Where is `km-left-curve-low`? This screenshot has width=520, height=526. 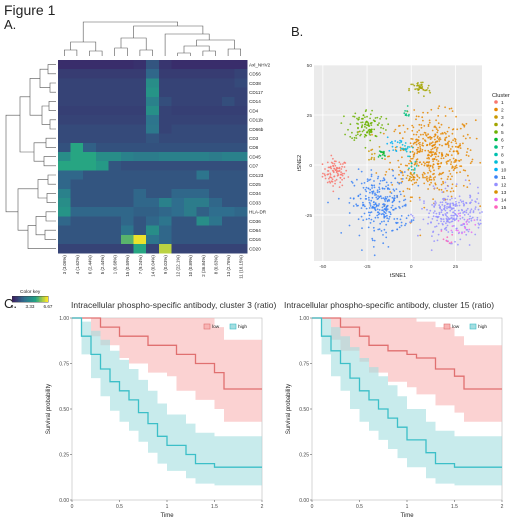
km-left-curve-low is located at coordinates (167, 353).